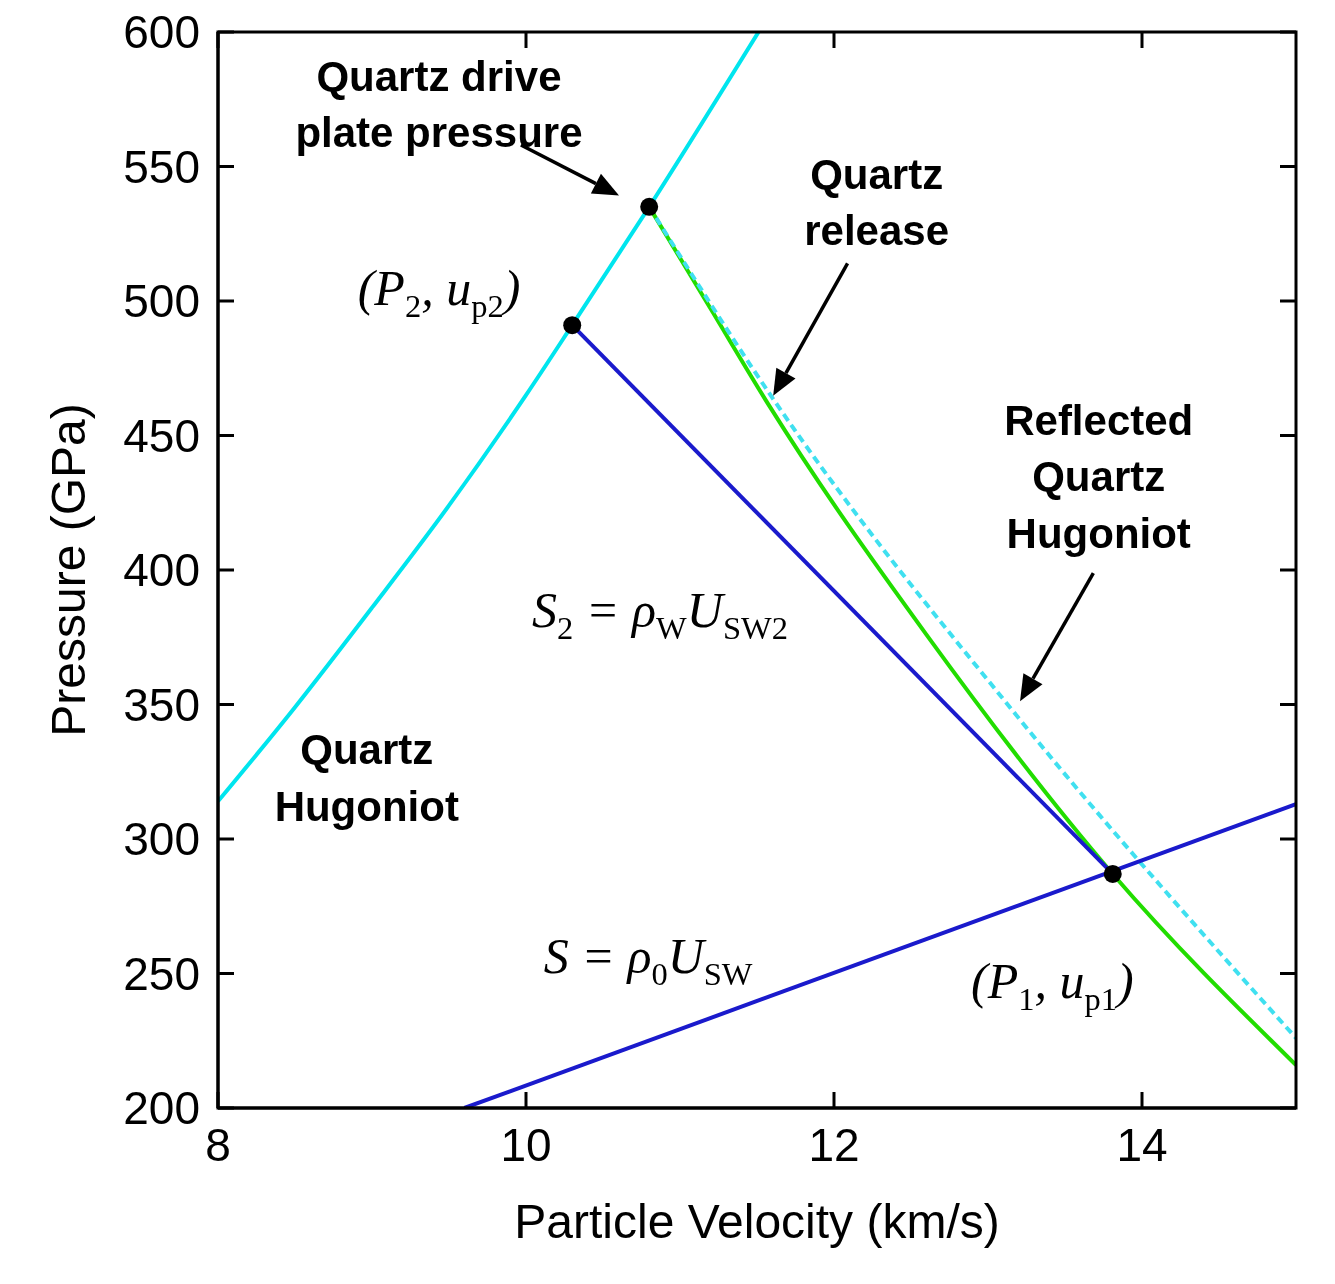  Describe the element at coordinates (660, 613) in the screenshot. I see `annotation: S$_{2}$ = ρ$_{W}$U$_{SW2}$` at that location.